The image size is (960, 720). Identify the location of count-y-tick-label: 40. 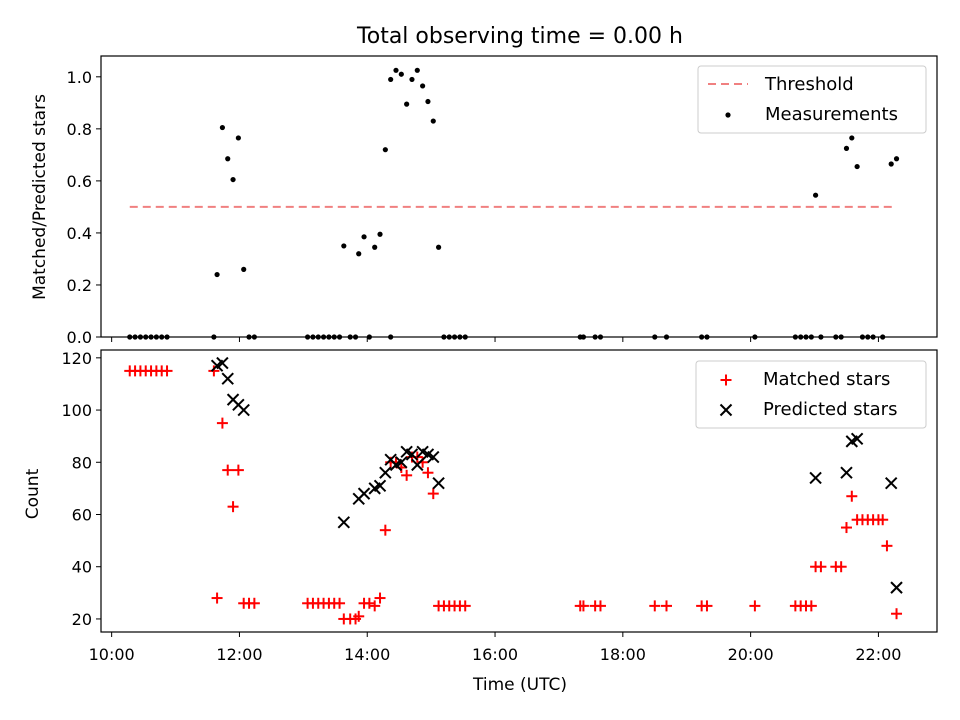
(82, 567).